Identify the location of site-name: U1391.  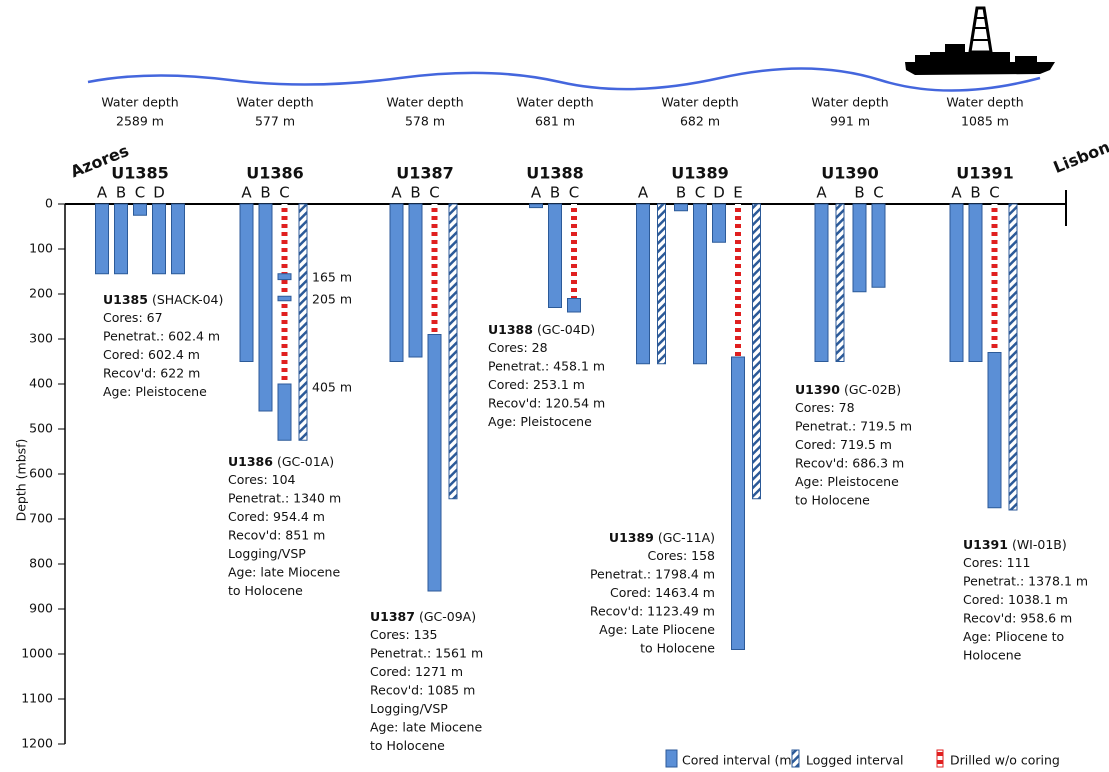
(985, 173).